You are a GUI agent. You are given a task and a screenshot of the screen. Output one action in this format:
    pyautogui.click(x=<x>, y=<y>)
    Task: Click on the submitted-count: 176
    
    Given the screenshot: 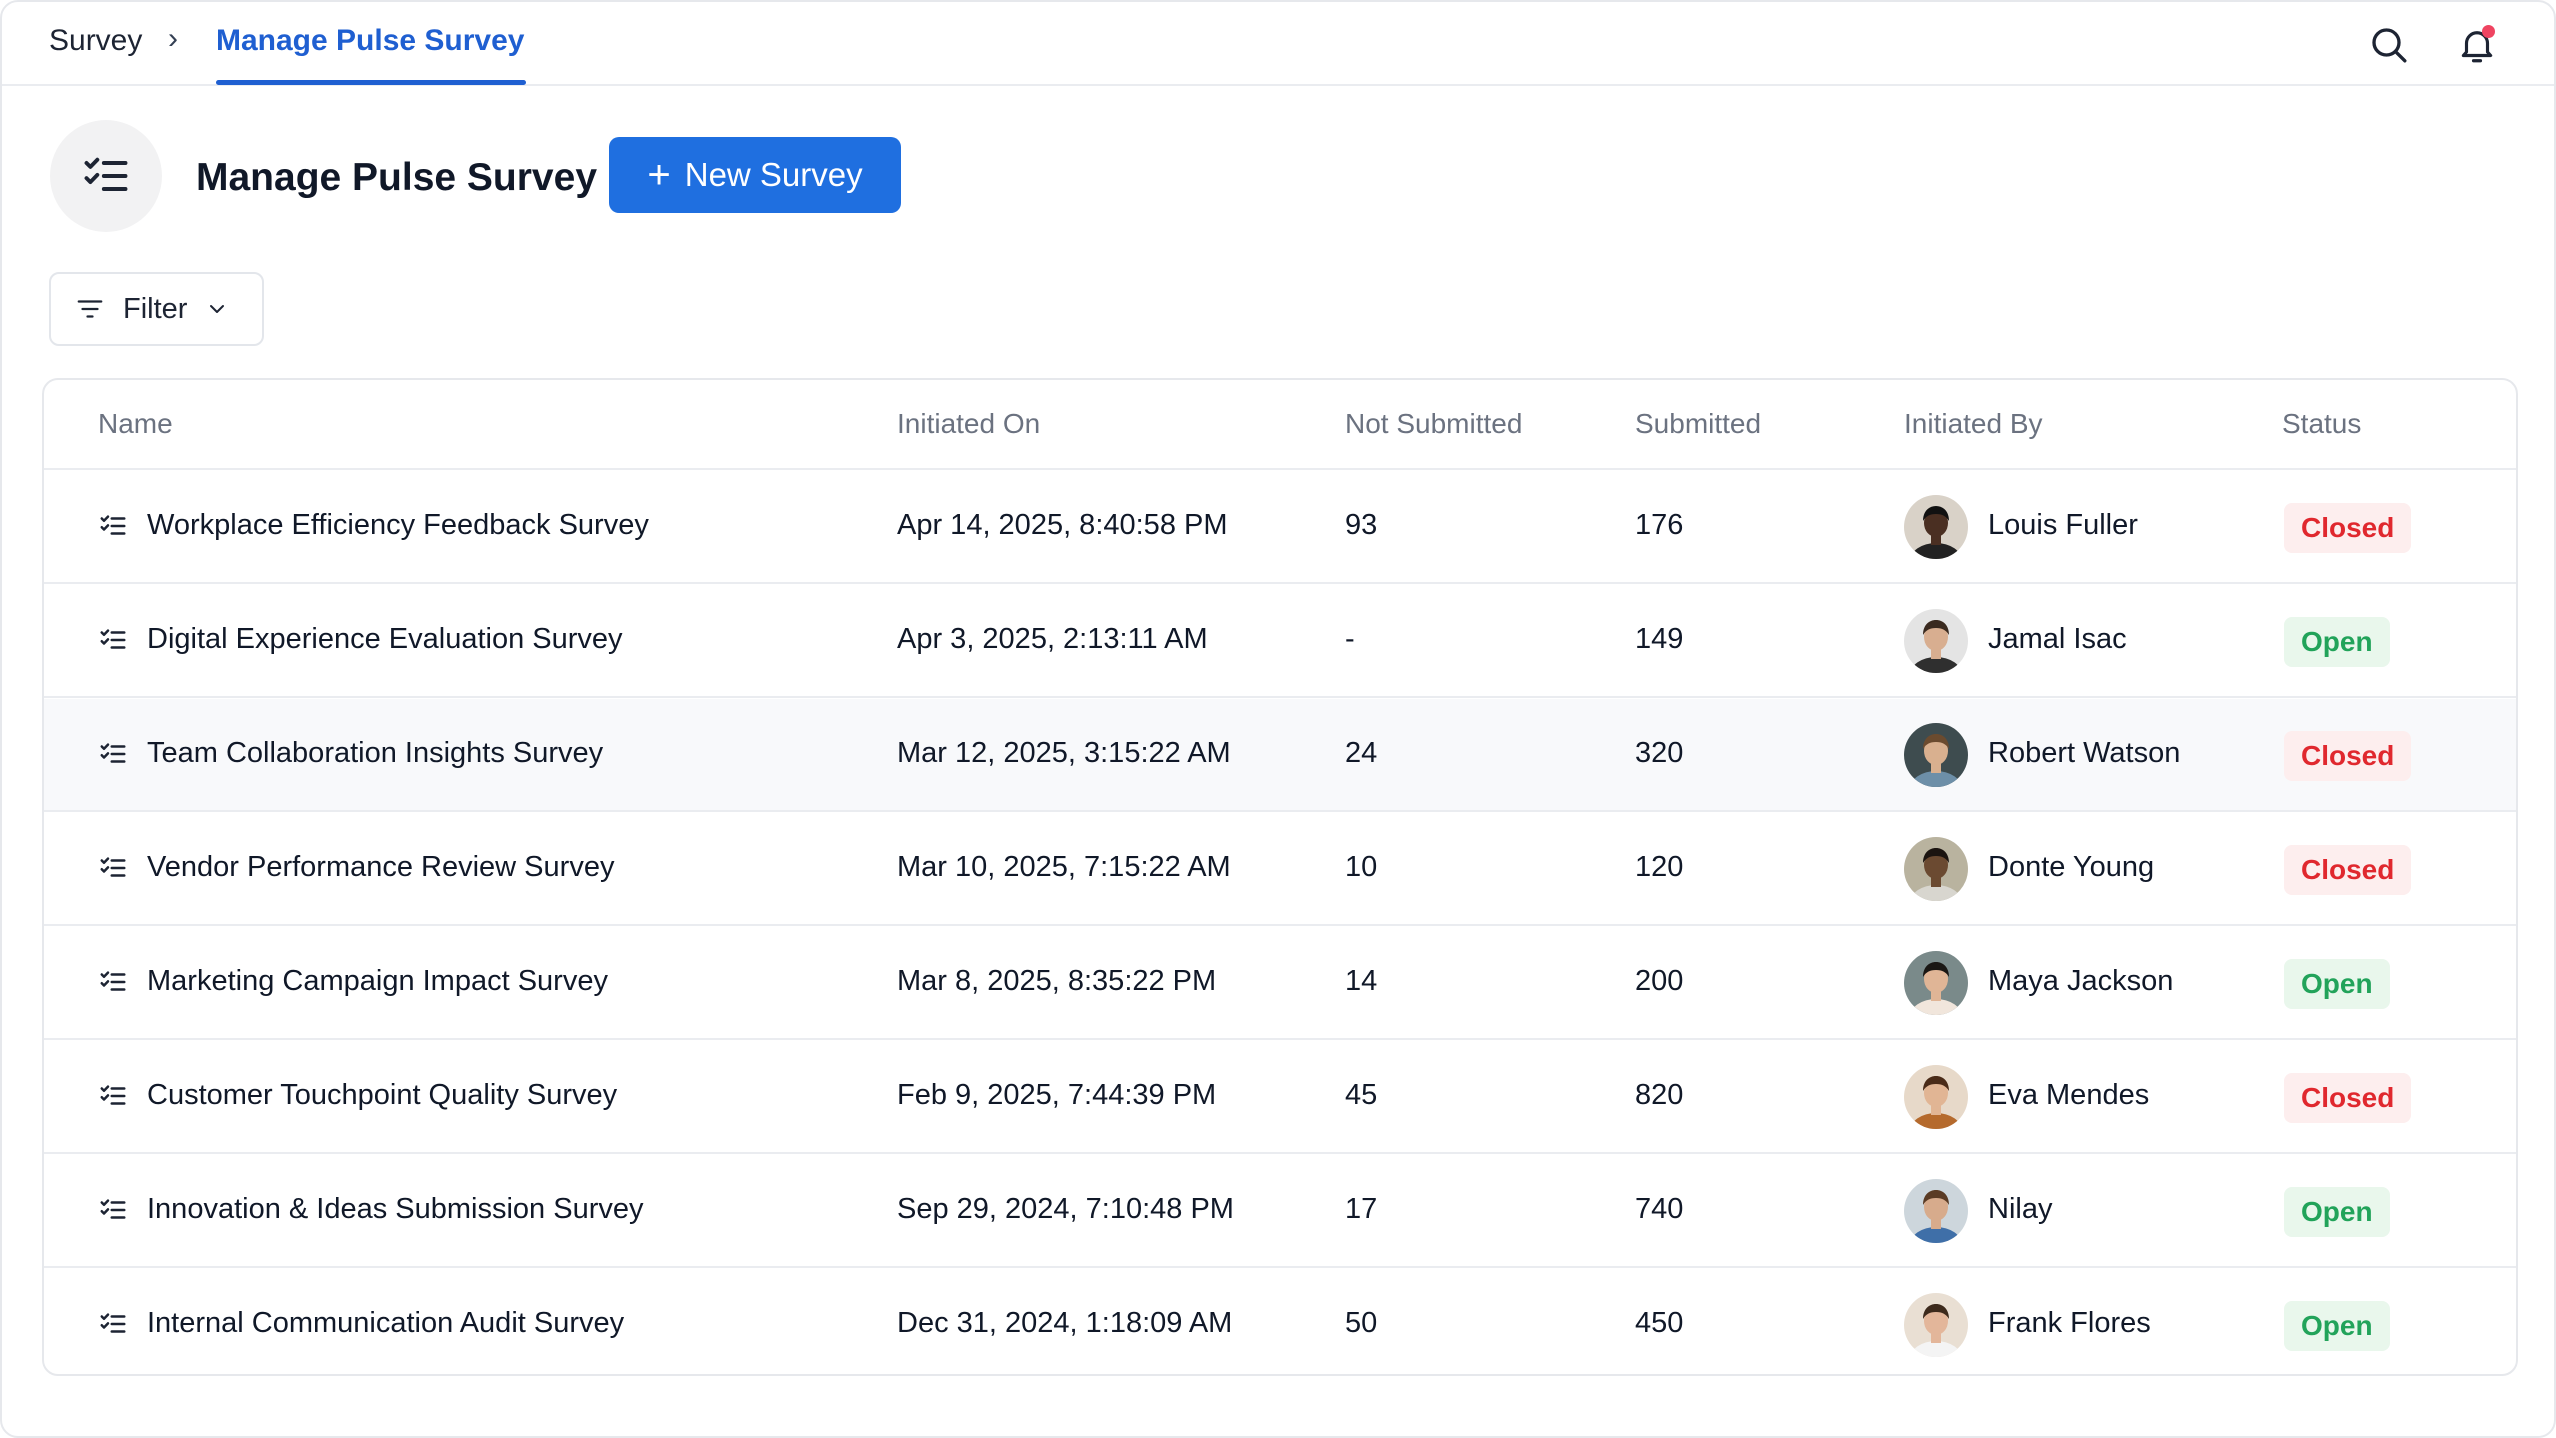 What is the action you would take?
    pyautogui.click(x=1659, y=525)
    